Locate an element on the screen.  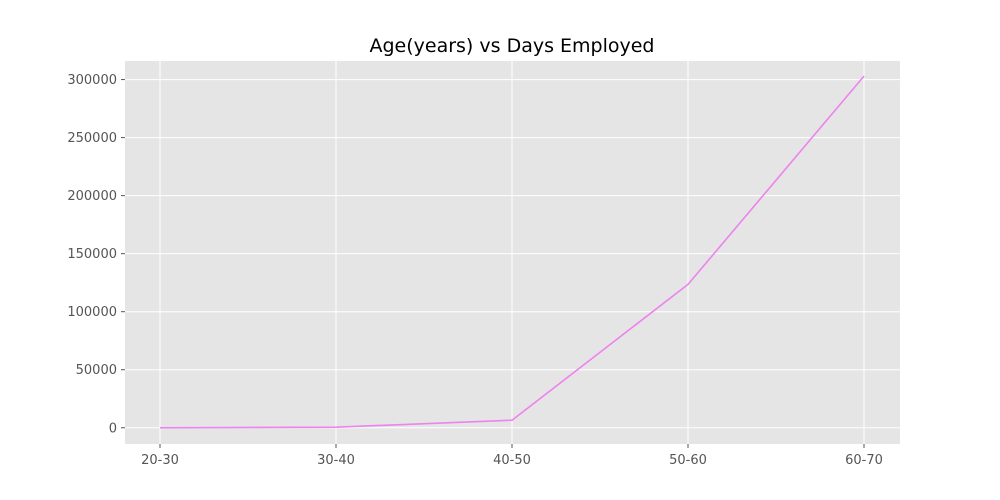
y-tick-label: 300000 is located at coordinates (92, 80).